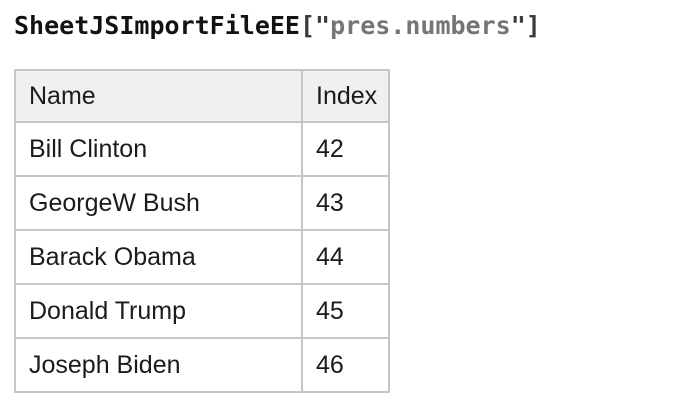  I want to click on index-cell: 43, so click(345, 203).